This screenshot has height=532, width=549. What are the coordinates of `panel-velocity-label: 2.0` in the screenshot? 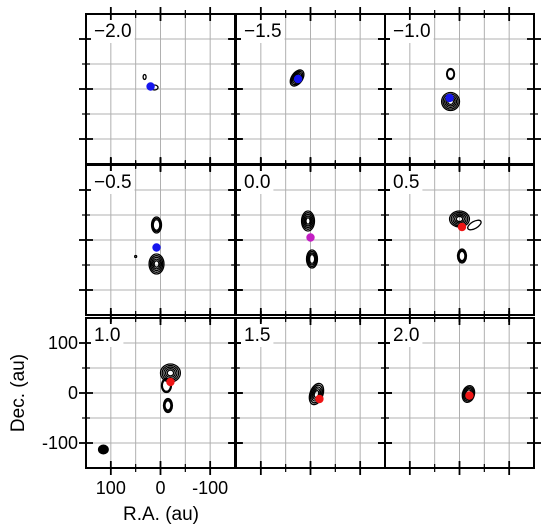 It's located at (406, 335).